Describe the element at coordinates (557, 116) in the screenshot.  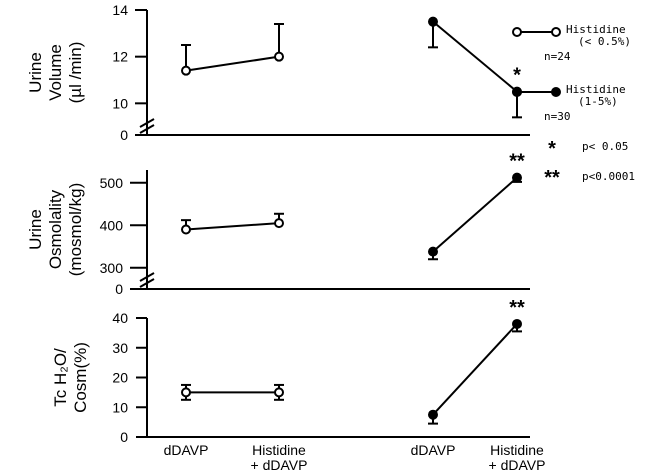
I see `legend-n-filled: n=30` at that location.